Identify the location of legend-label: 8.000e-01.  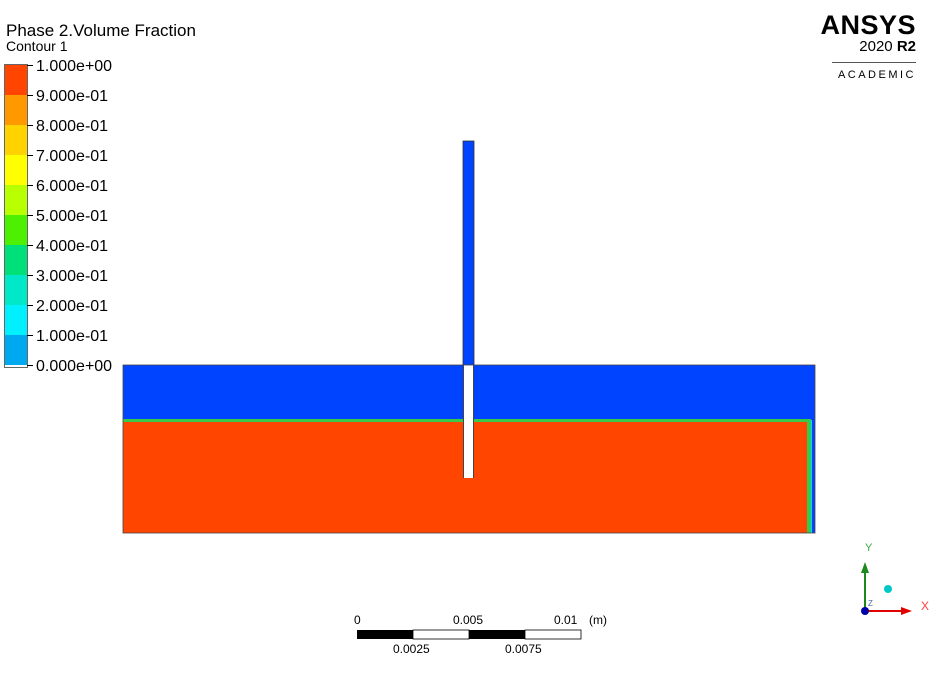
(72, 126).